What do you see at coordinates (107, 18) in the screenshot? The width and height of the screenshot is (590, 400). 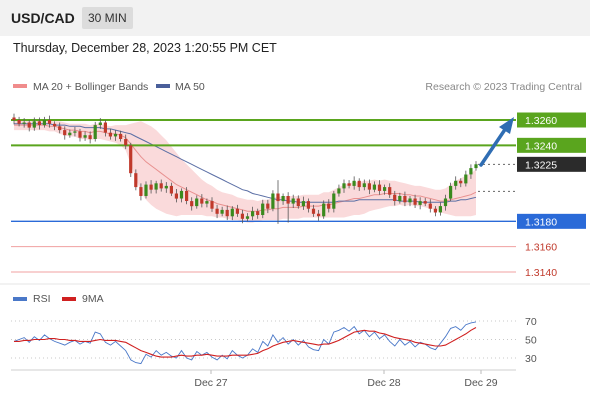 I see `timeframe-button: 30 MIN` at bounding box center [107, 18].